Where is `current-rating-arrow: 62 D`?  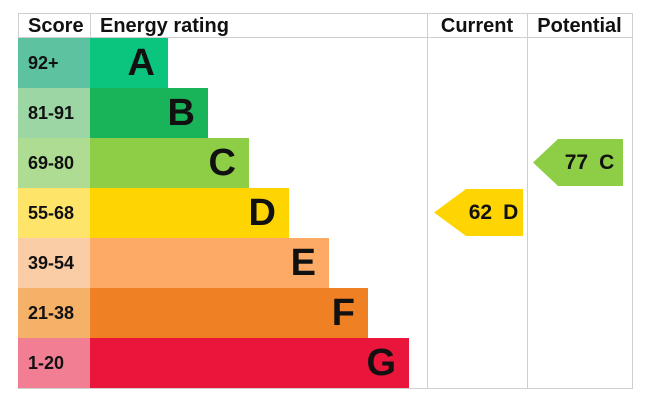
current-rating-arrow: 62 D is located at coordinates (478, 212).